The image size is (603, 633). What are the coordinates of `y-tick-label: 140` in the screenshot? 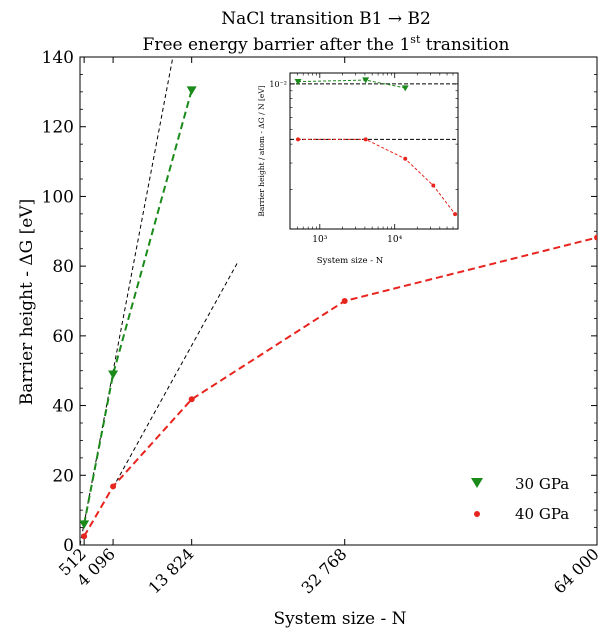 It's located at (58, 58).